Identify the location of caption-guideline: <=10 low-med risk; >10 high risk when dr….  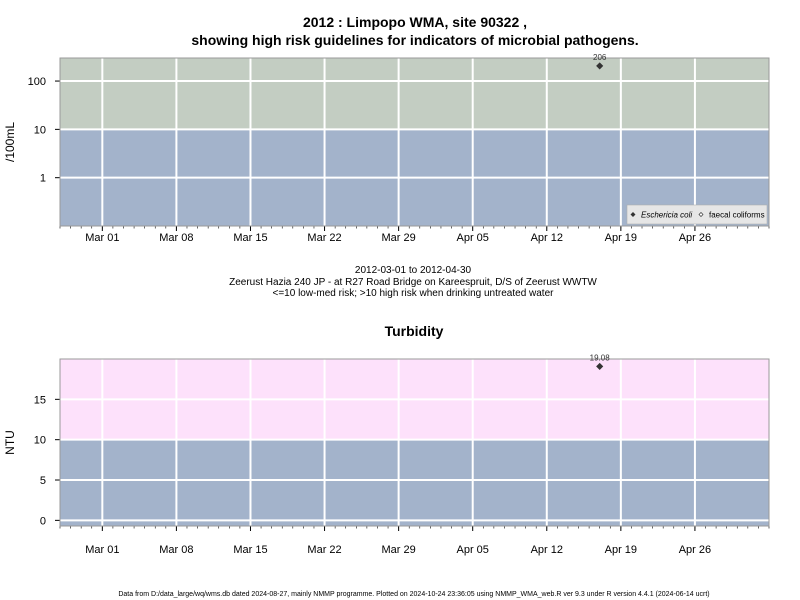
(414, 293).